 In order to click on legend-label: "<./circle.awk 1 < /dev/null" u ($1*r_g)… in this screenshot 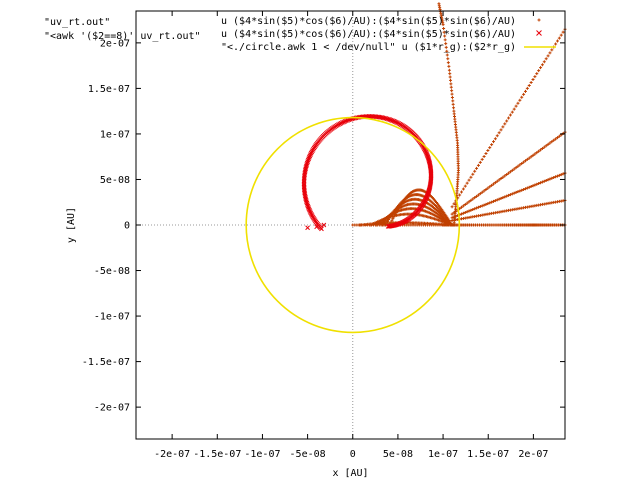, I will do `click(368, 47)`.